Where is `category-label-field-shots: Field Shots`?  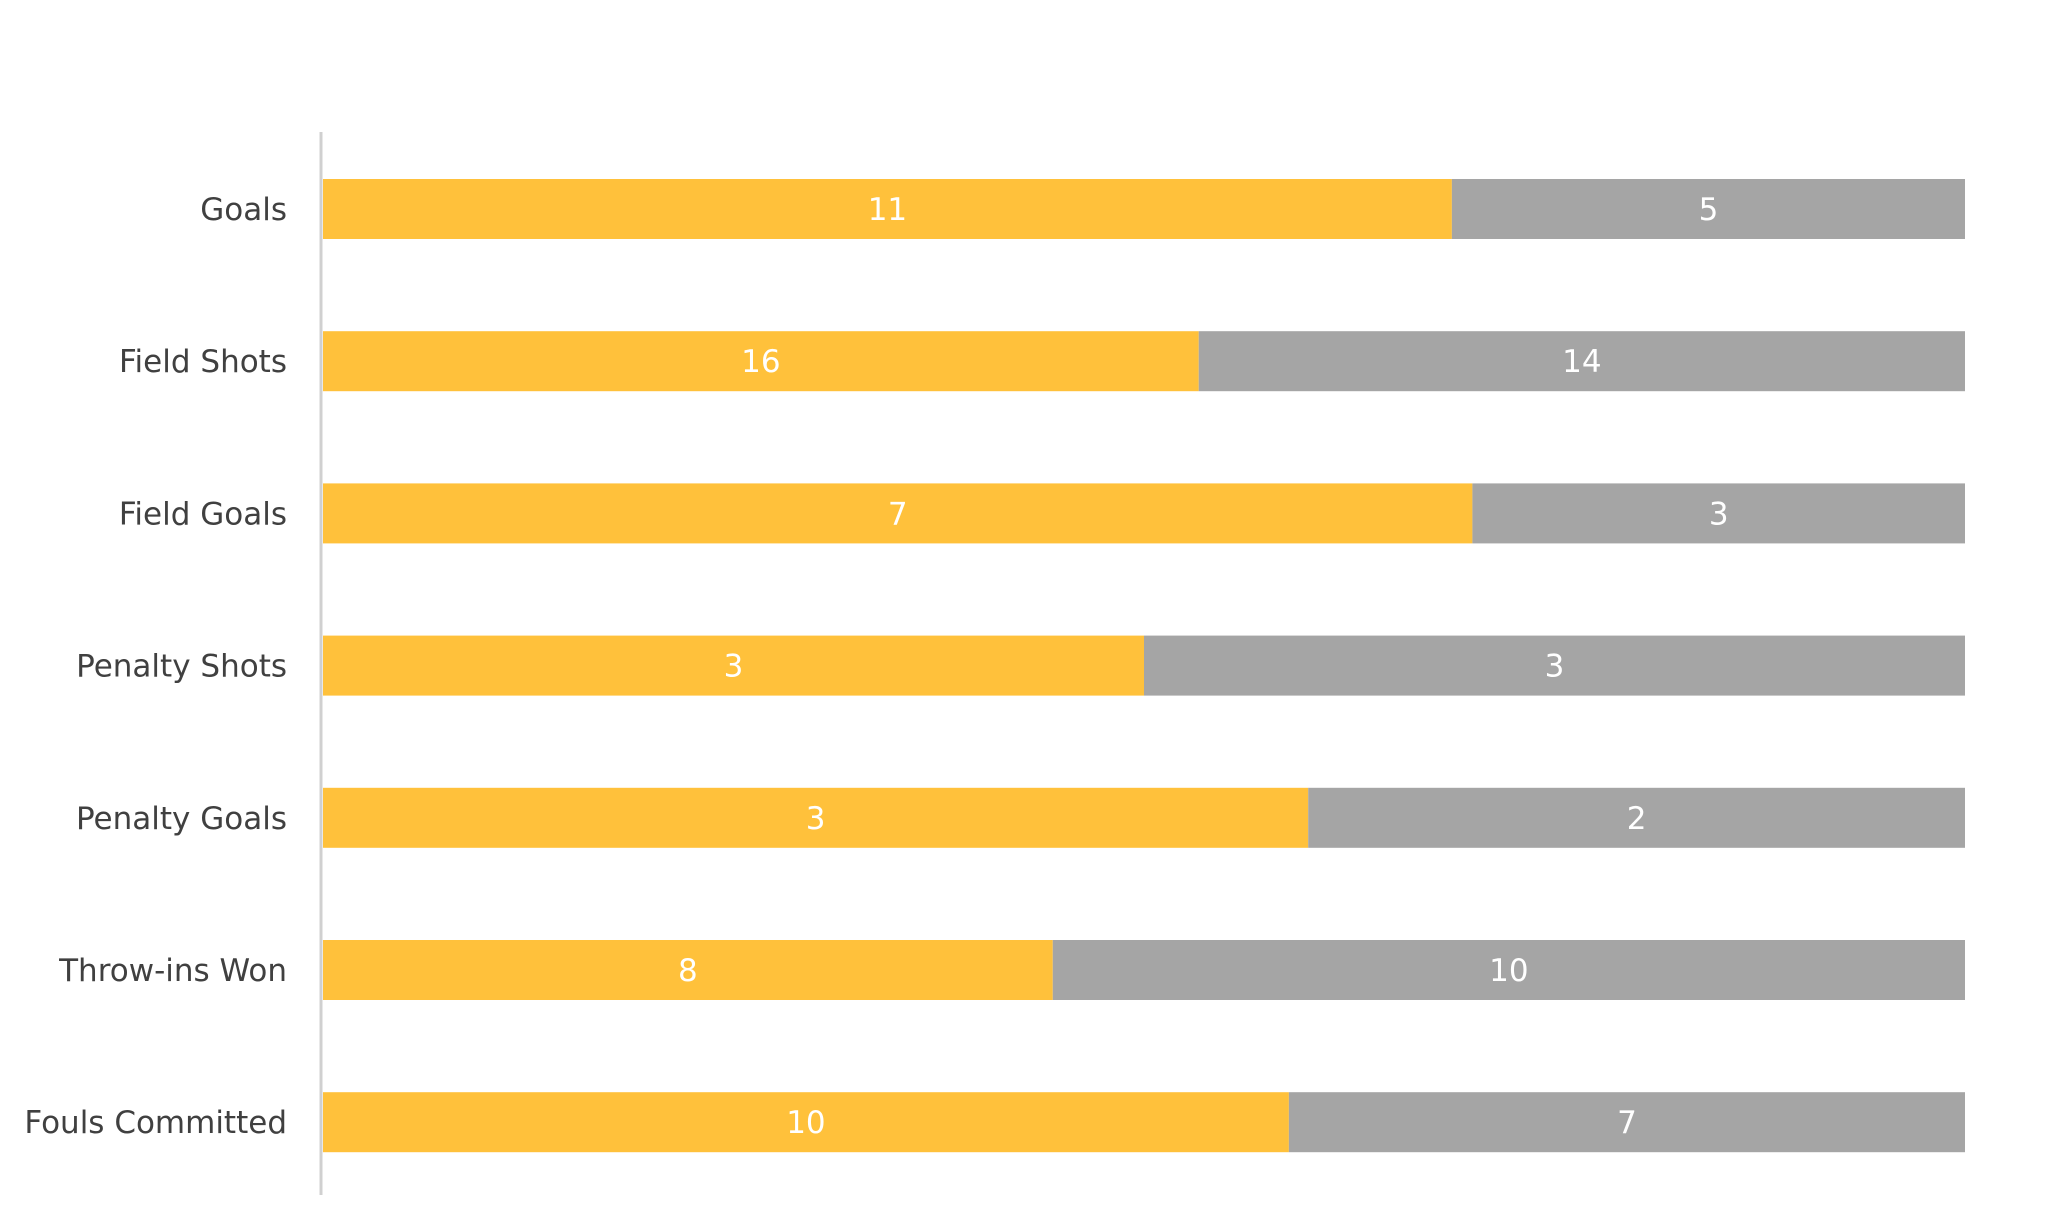
category-label-field-shots: Field Shots is located at coordinates (203, 362).